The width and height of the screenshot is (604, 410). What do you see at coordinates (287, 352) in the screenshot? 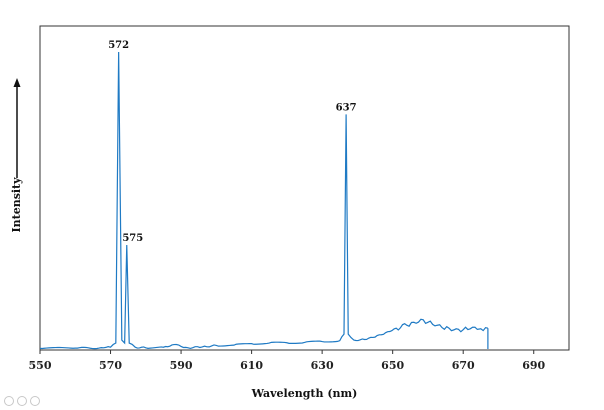
I see `x-axis-ticks` at bounding box center [287, 352].